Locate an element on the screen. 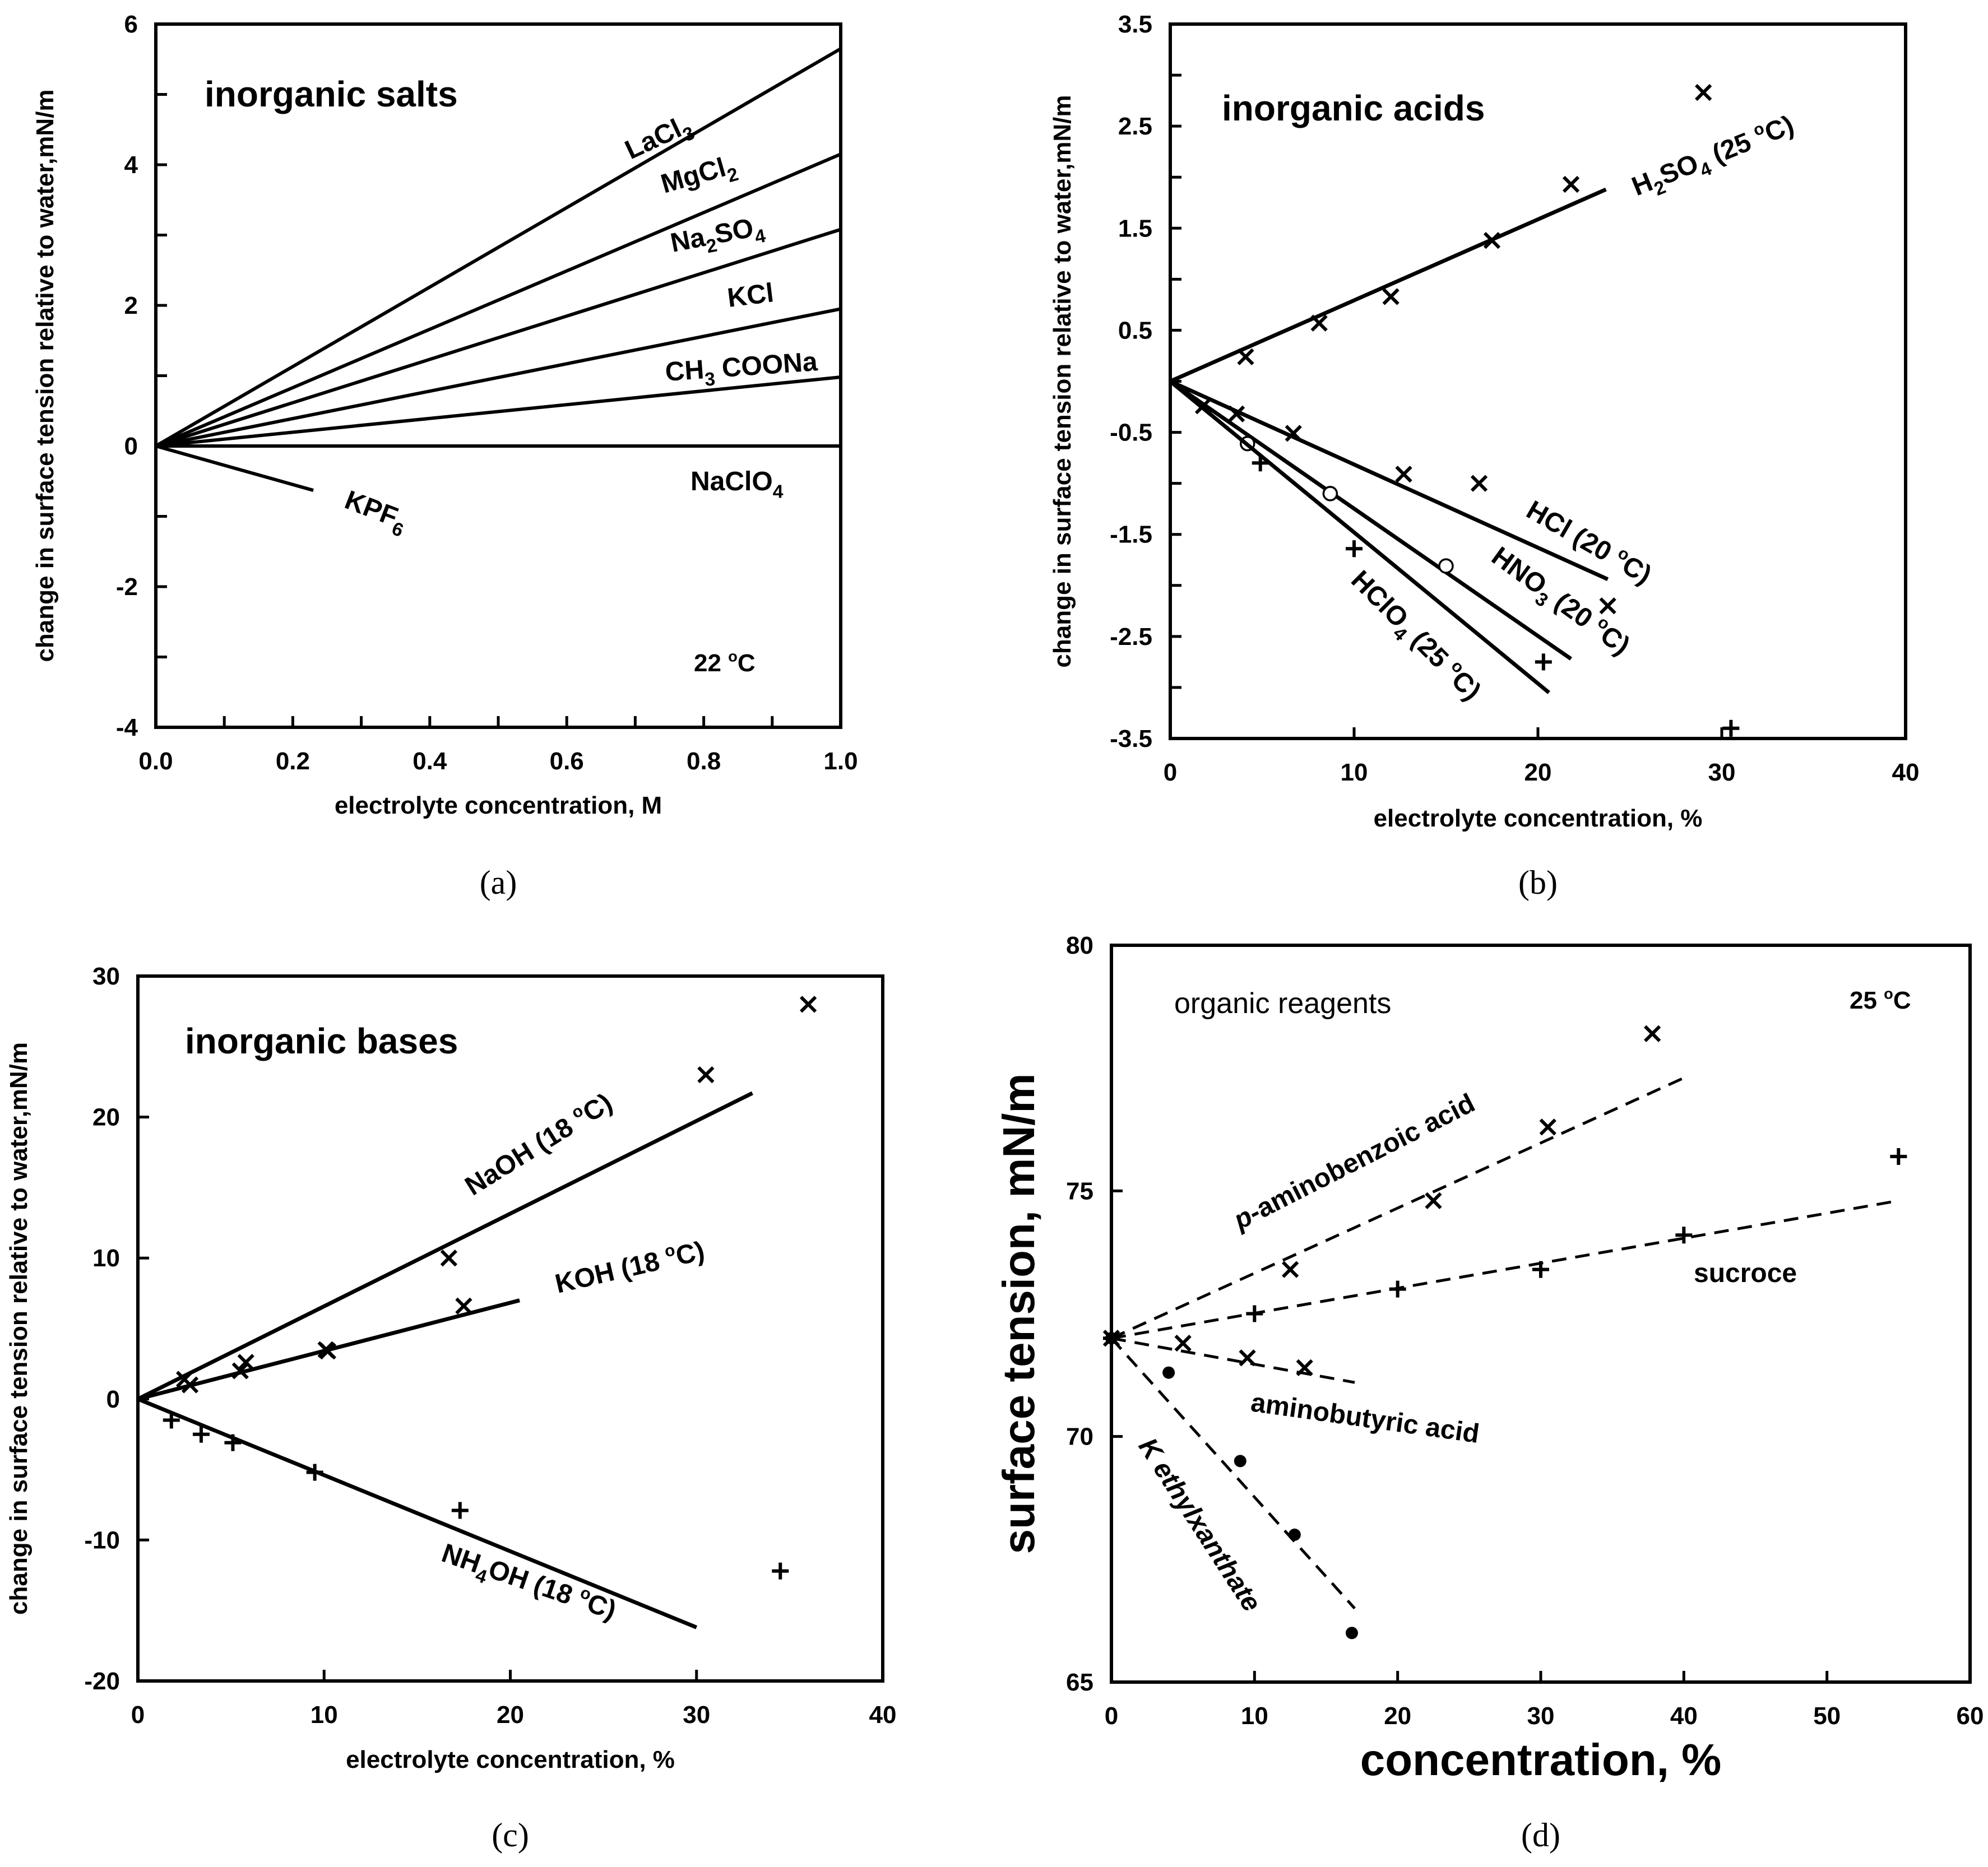 The image size is (1988, 1867). series-3: NH4OH (18 oC) is located at coordinates (463, 1513).